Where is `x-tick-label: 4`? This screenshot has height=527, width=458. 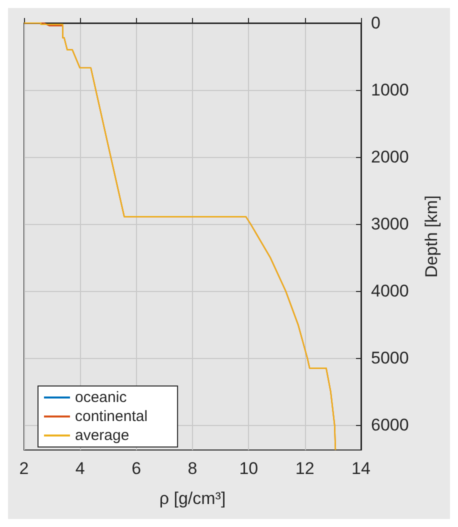 x-tick-label: 4 is located at coordinates (80, 468).